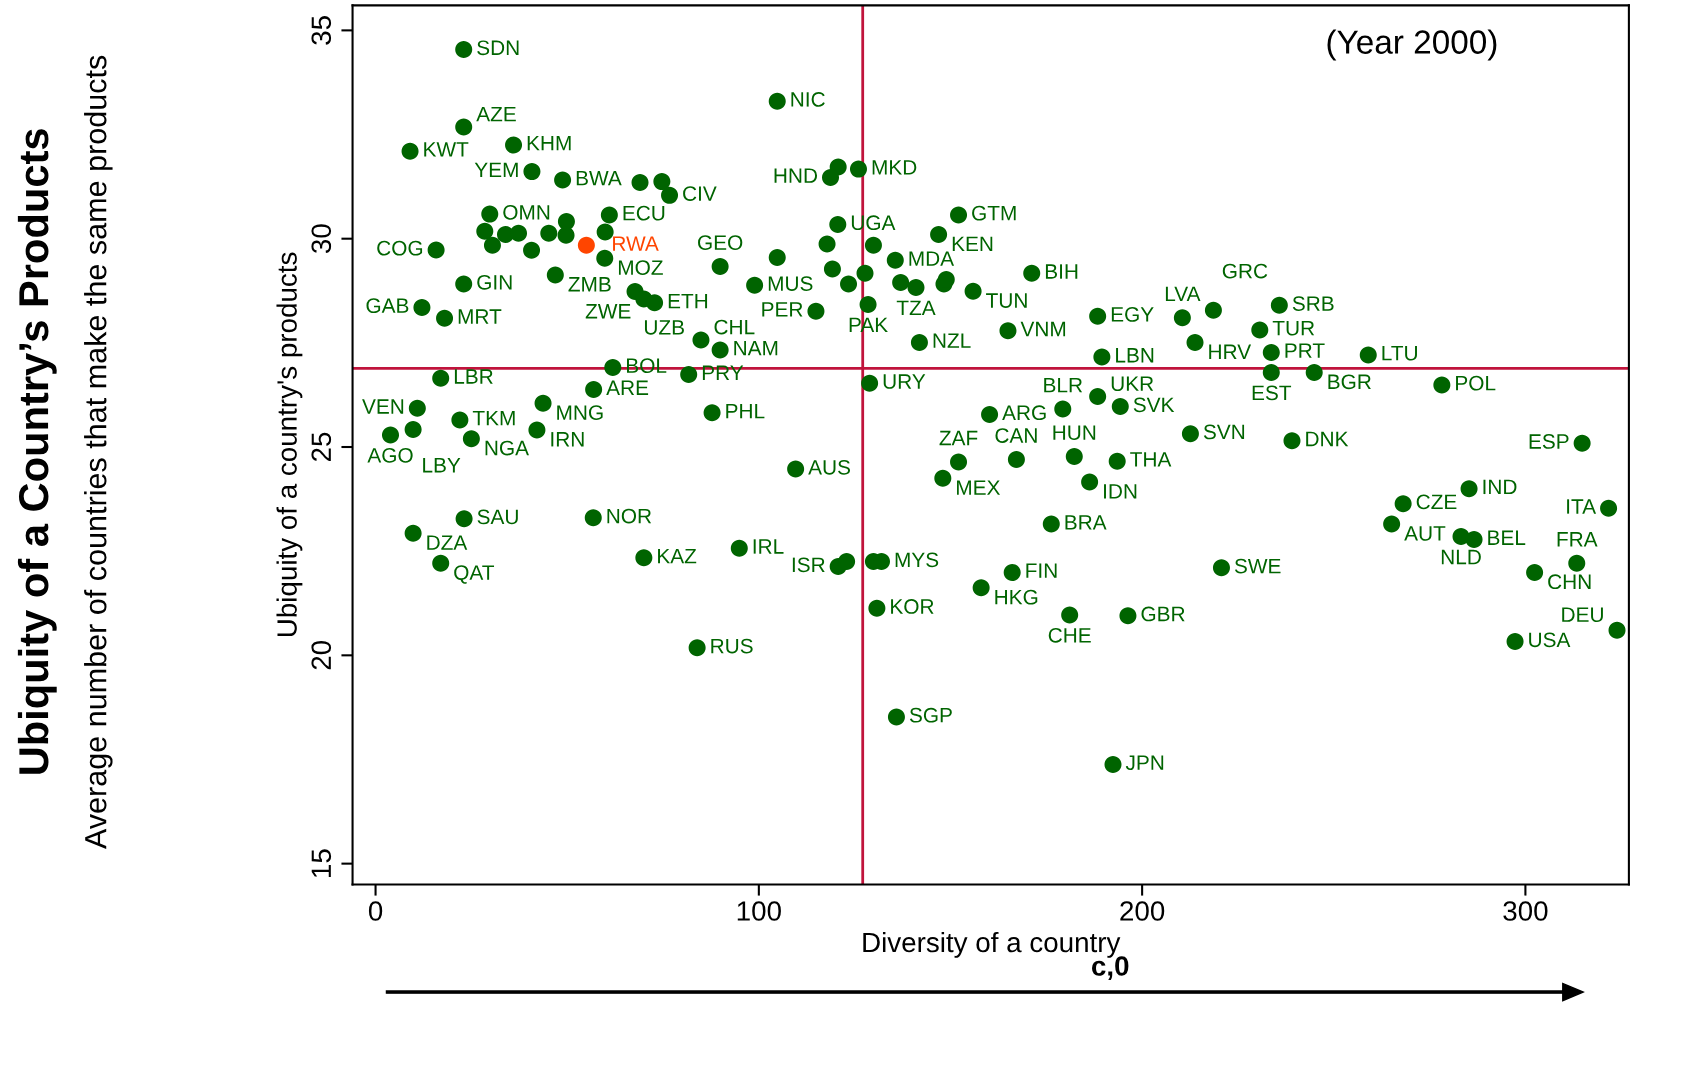 This screenshot has height=1076, width=1695. What do you see at coordinates (1006, 300) in the screenshot?
I see `annotation: TUN` at bounding box center [1006, 300].